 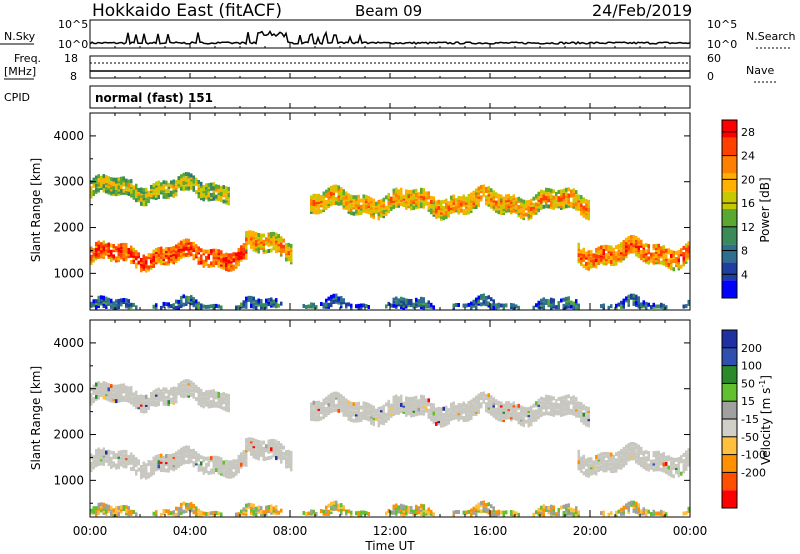 What do you see at coordinates (68, 389) in the screenshot?
I see `ytick-label: 3000` at bounding box center [68, 389].